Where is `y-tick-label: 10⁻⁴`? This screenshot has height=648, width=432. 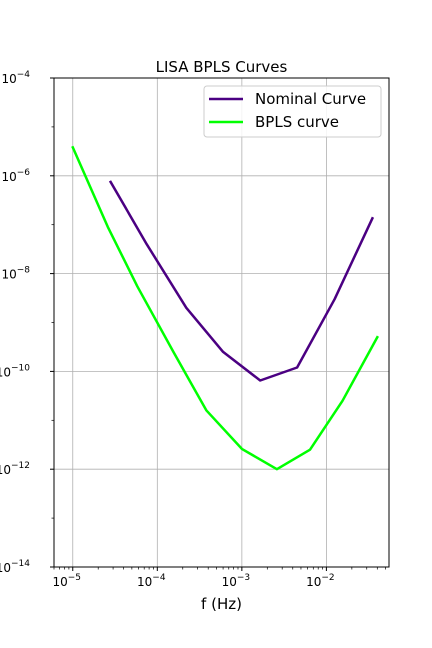 y-tick-label: 10⁻⁴ is located at coordinates (15, 78).